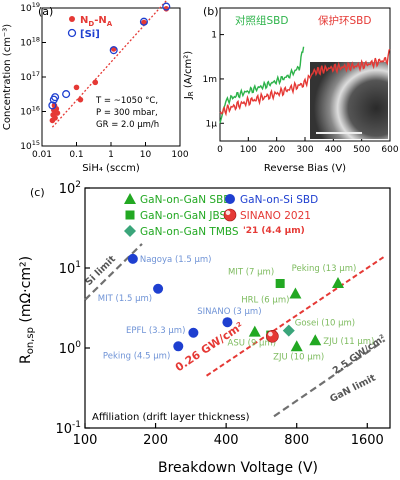 Image resolution: width=400 pixels, height=480 pixels. Describe the element at coordinates (127, 113) in the screenshot. I see `panel-a-annotation-2: P = 300 mbar,` at that location.